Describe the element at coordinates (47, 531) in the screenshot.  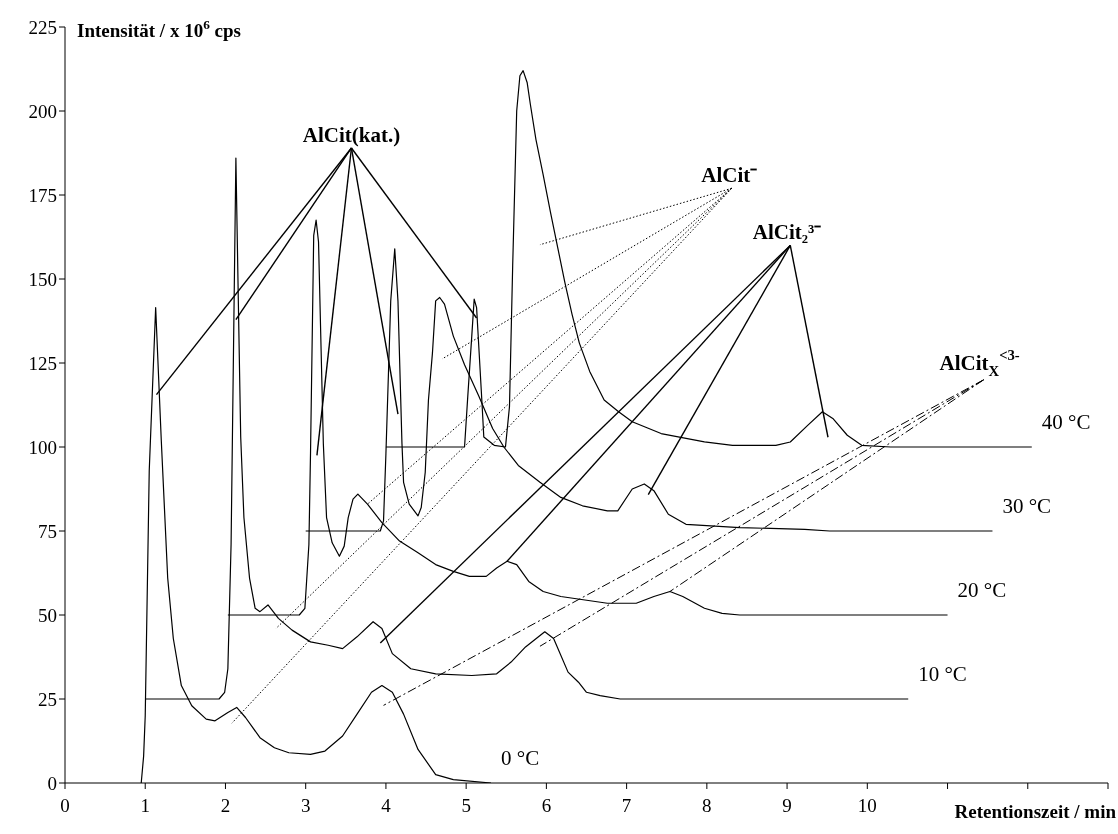
I see `y-tick-label: 75` at that location.